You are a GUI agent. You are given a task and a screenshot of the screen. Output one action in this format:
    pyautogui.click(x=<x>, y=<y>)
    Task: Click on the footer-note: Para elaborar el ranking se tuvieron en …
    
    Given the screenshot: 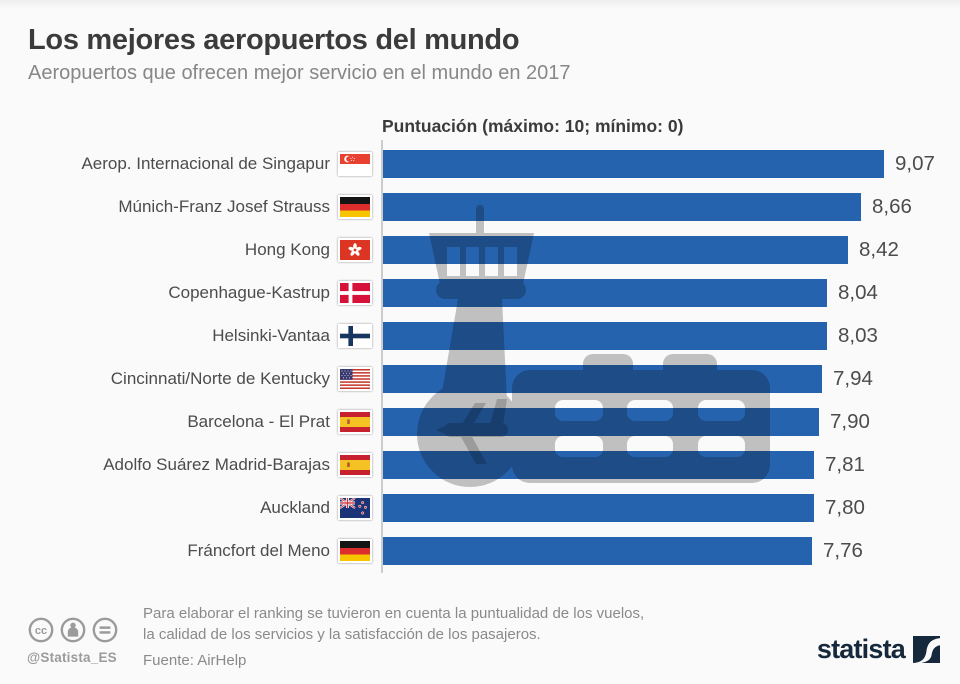 What is the action you would take?
    pyautogui.click(x=393, y=624)
    